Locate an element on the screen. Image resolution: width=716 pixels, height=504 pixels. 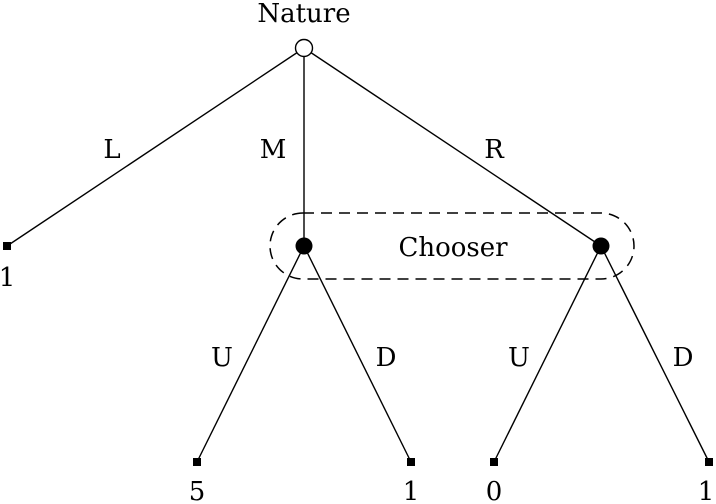
chooser-label: Chooser is located at coordinates (453, 248).